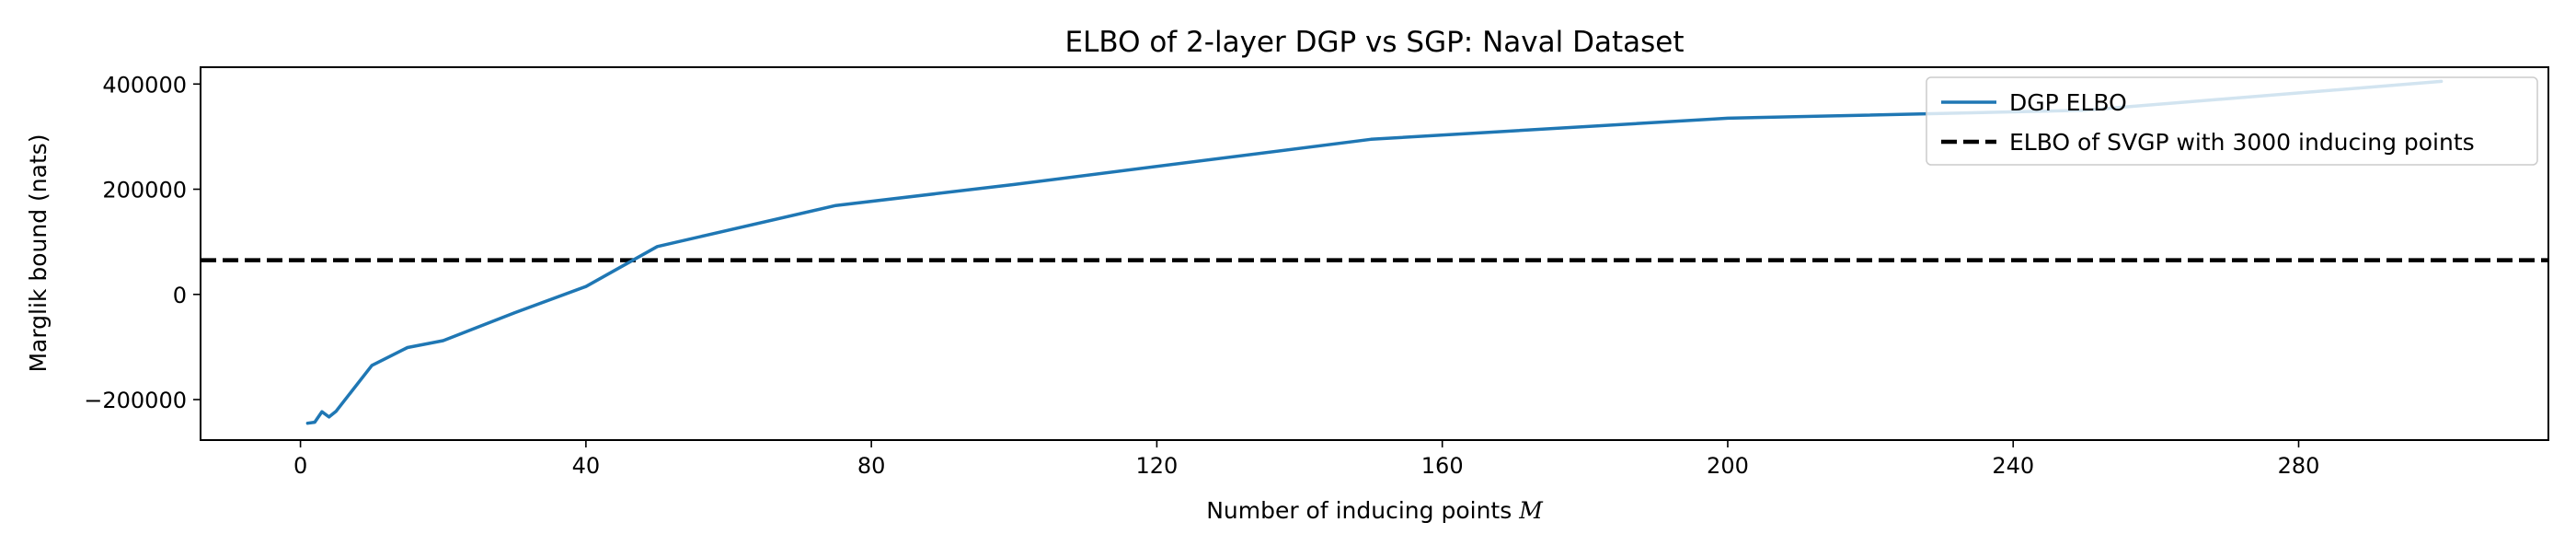 The width and height of the screenshot is (2576, 557). I want to click on x-tick-label: 280, so click(2299, 466).